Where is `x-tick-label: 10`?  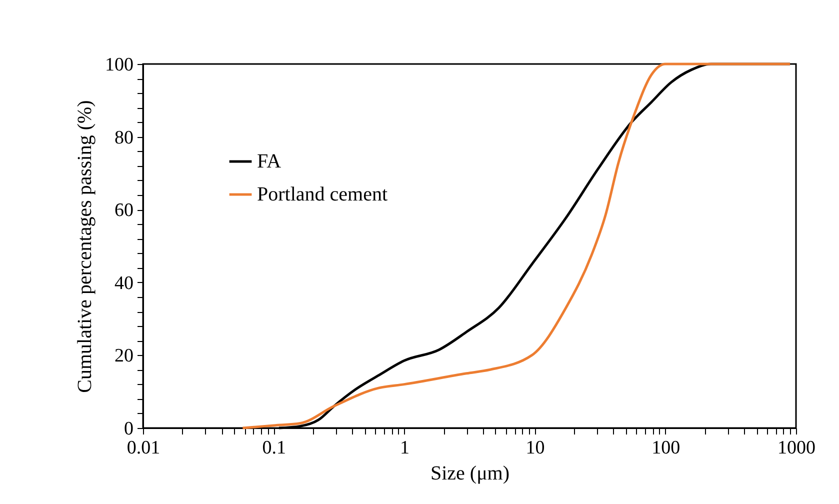 x-tick-label: 10 is located at coordinates (535, 448).